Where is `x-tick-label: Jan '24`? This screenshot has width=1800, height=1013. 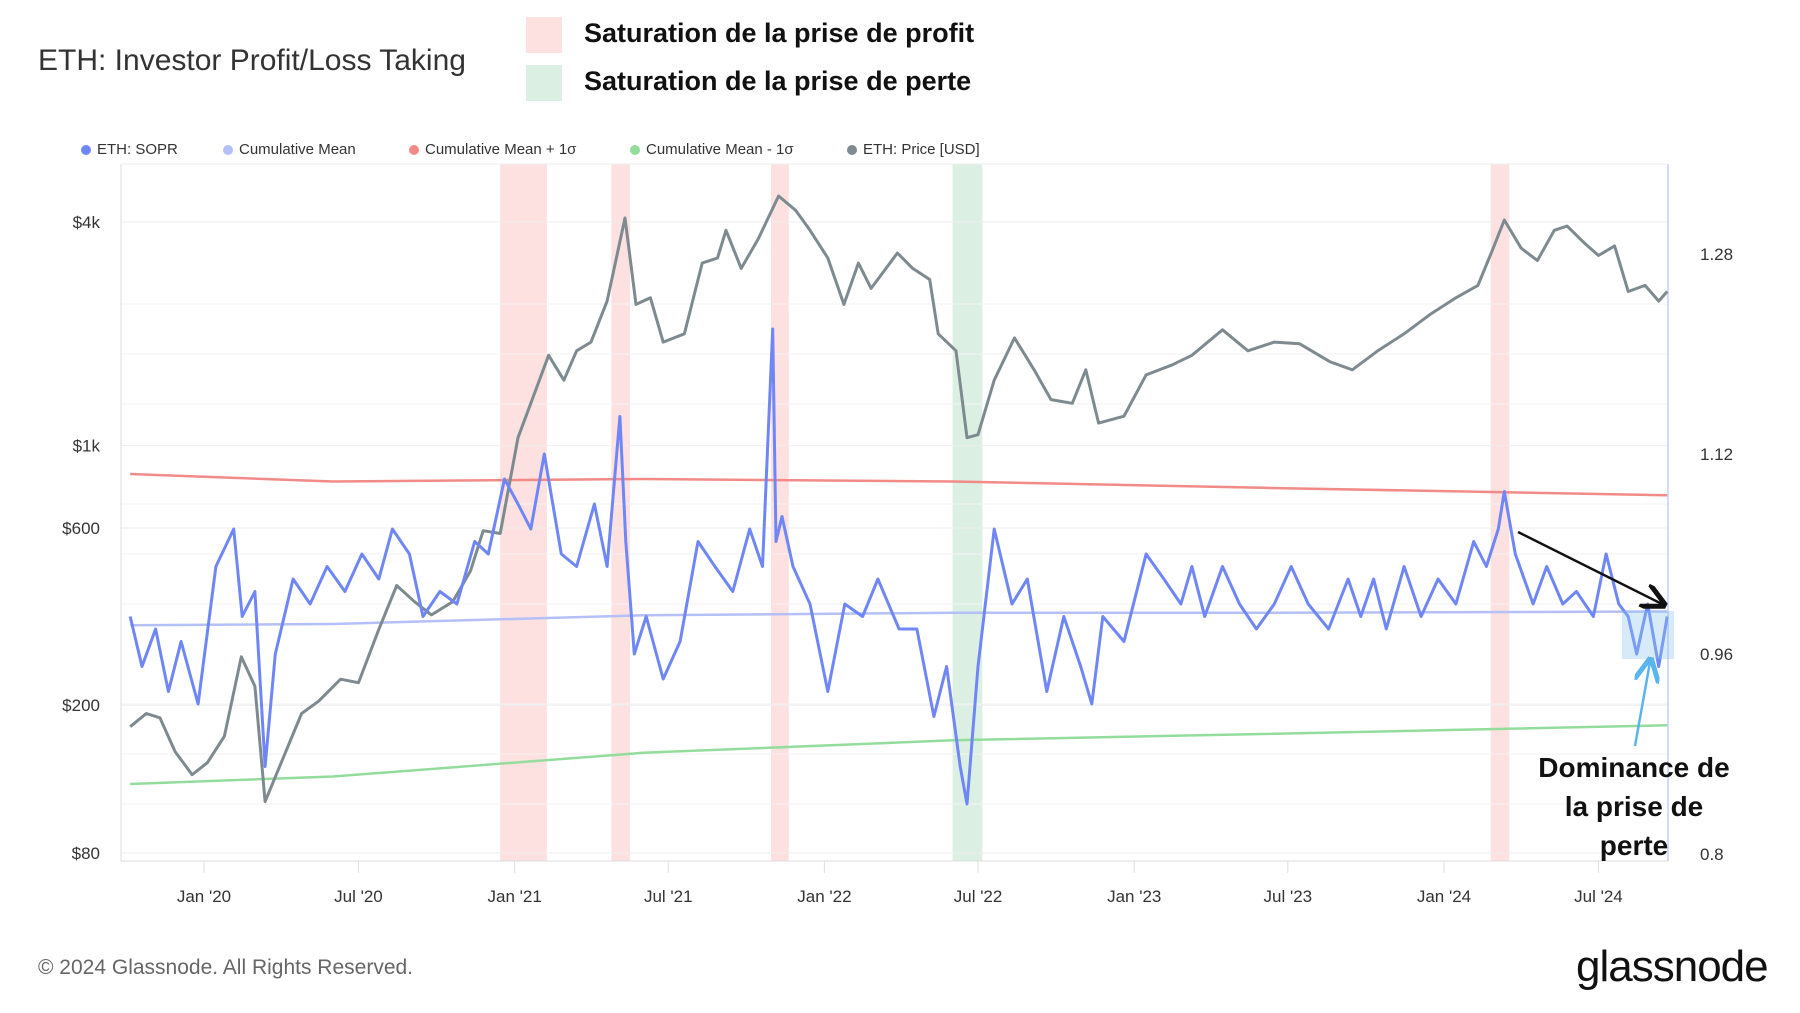
x-tick-label: Jan '24 is located at coordinates (1444, 896).